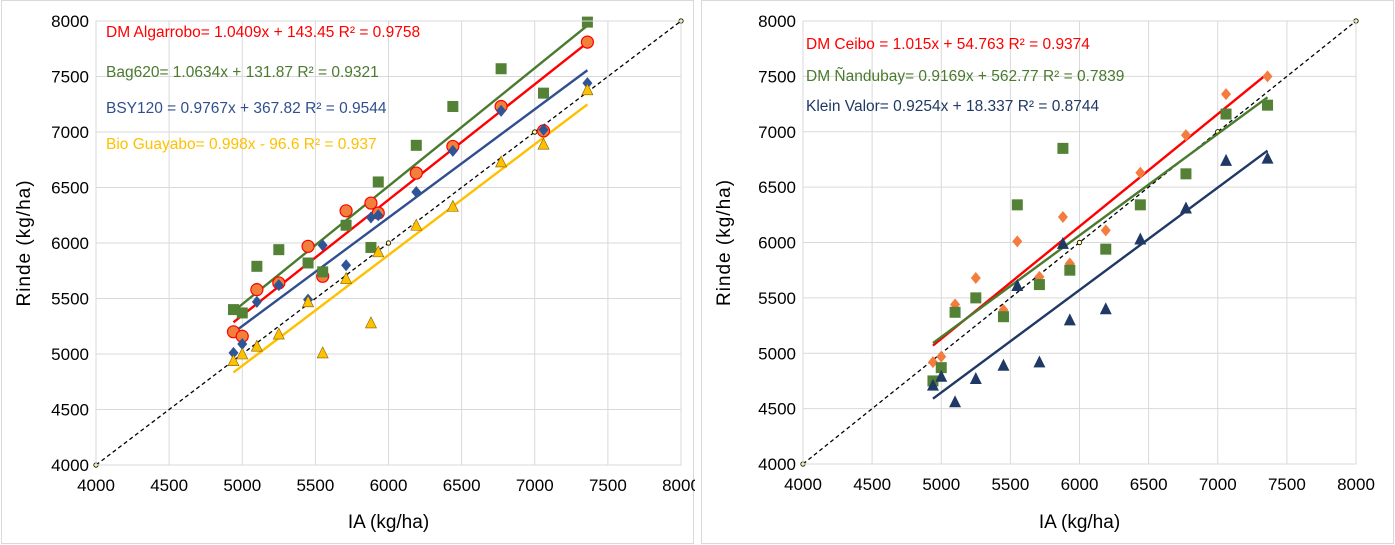 The height and width of the screenshot is (545, 1395). What do you see at coordinates (241, 144) in the screenshot?
I see `equation-label: Bio Guayabo= 0.998x - 96.6 R² = 0.937` at bounding box center [241, 144].